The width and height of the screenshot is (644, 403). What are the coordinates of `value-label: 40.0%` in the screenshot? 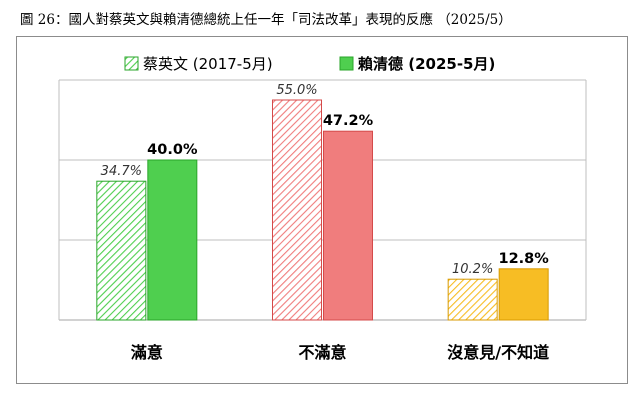 It's located at (172, 150).